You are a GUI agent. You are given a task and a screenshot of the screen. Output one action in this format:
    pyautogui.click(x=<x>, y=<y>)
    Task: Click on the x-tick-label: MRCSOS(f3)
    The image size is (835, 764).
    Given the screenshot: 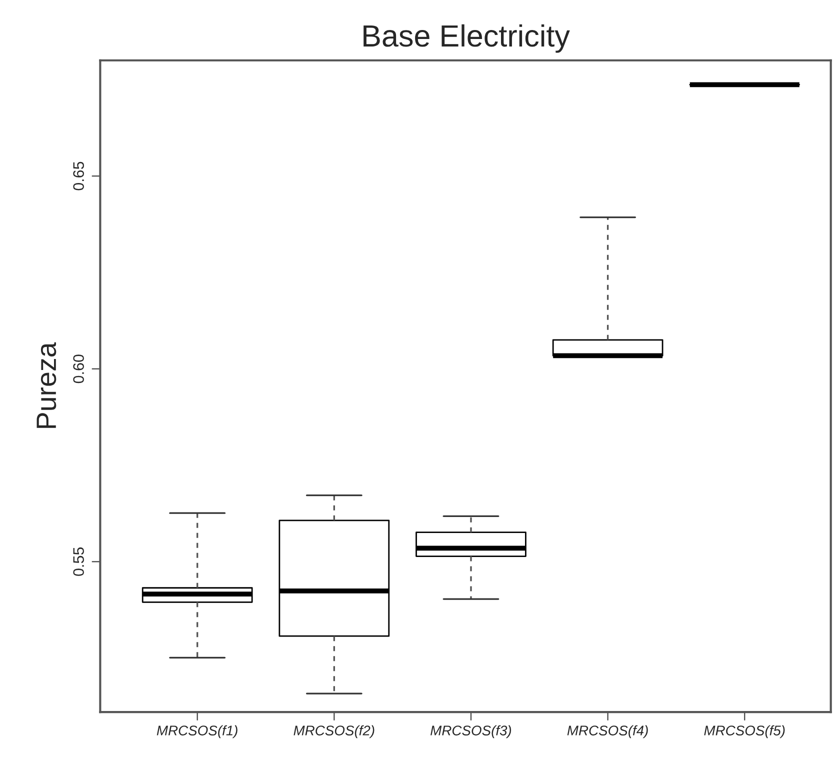 What is the action you would take?
    pyautogui.click(x=471, y=731)
    